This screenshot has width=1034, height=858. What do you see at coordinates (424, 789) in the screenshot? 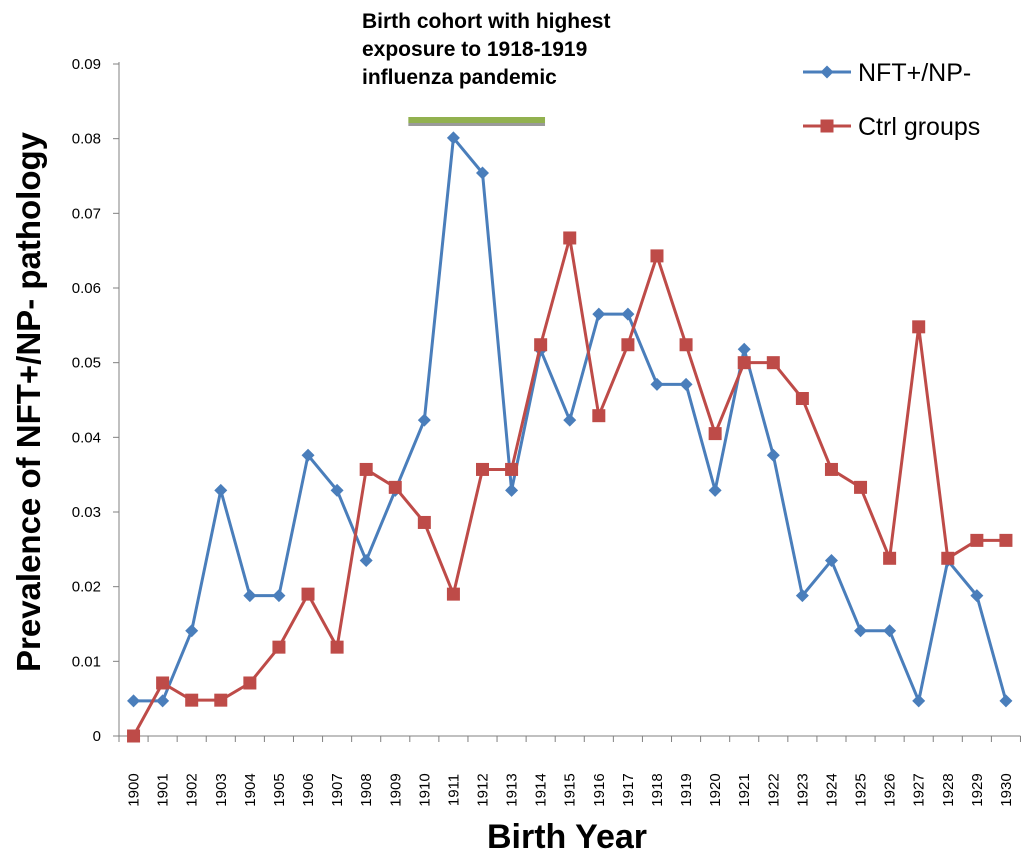
I see `x-tick-label: 1910` at bounding box center [424, 789].